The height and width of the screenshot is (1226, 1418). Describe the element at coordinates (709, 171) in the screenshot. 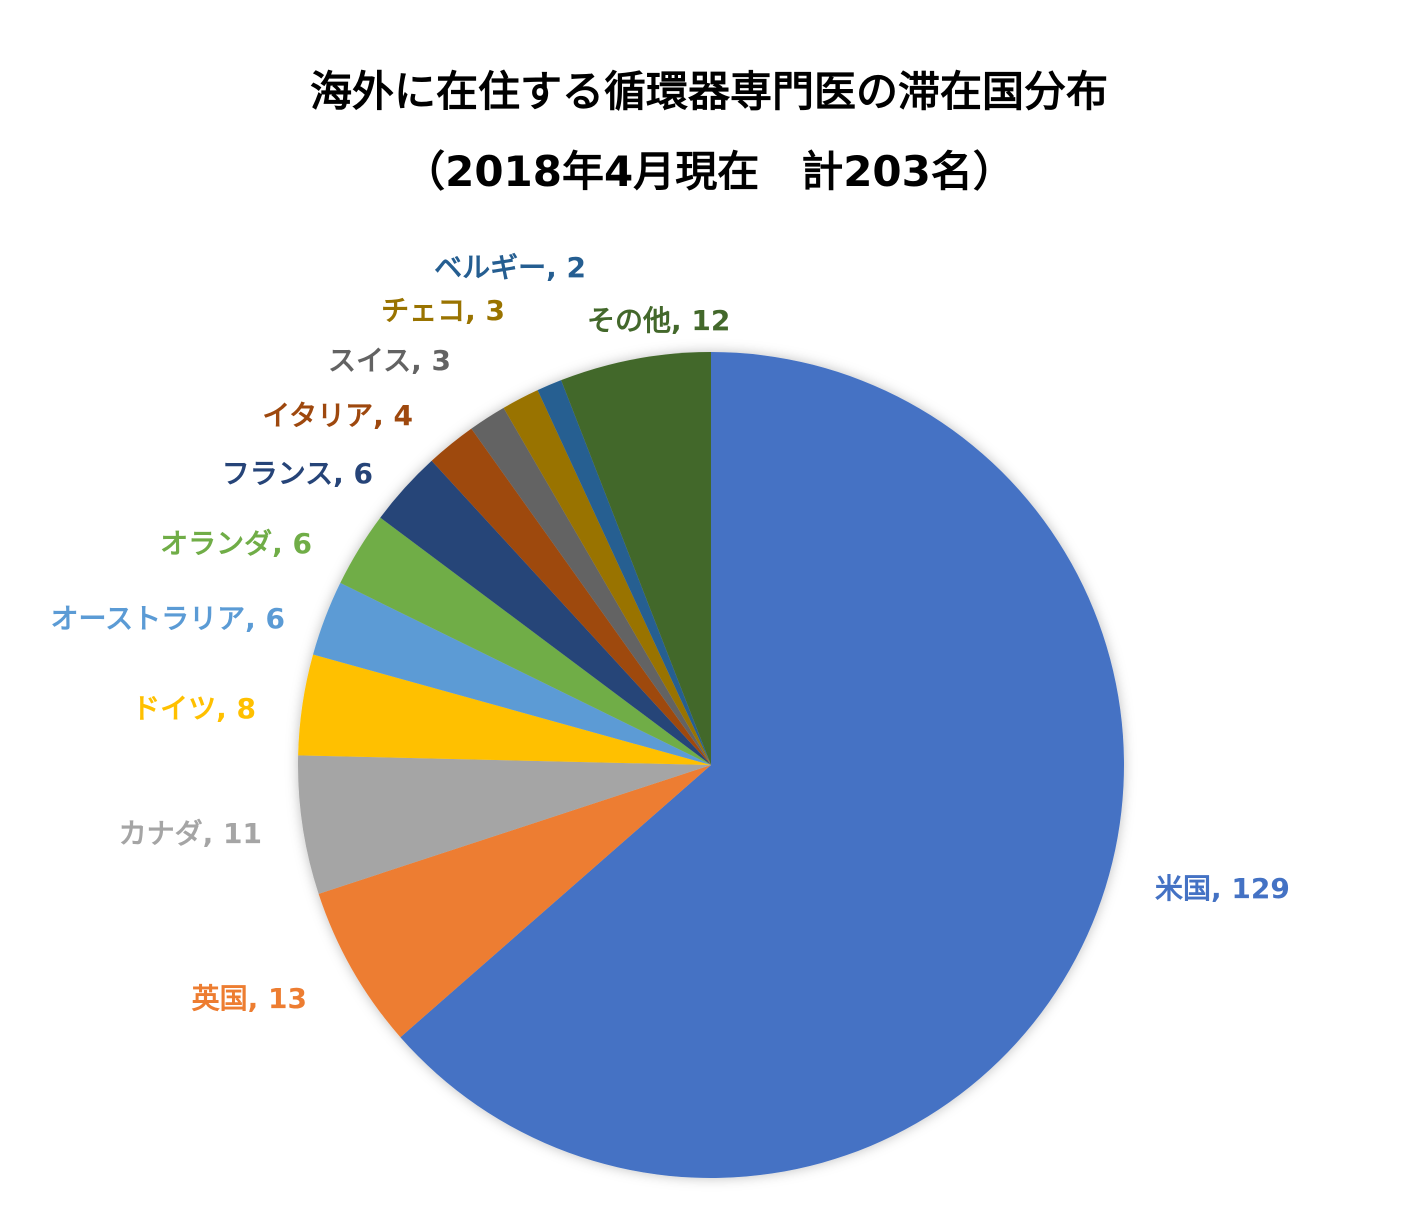

I see `chart-subtitle: （2018年4月現在 計203名）` at that location.